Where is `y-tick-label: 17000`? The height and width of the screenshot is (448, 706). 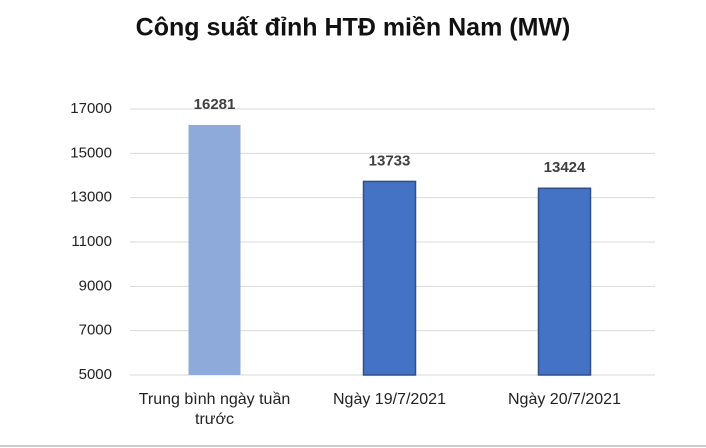 y-tick-label: 17000 is located at coordinates (91, 108).